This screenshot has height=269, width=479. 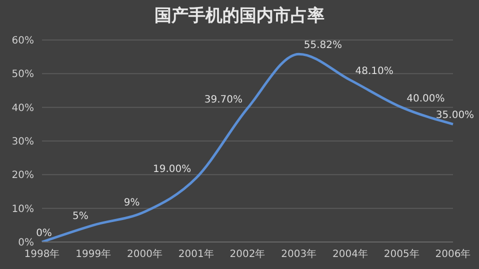 What do you see at coordinates (26, 243) in the screenshot?
I see `y-tick-label: 0%` at bounding box center [26, 243].